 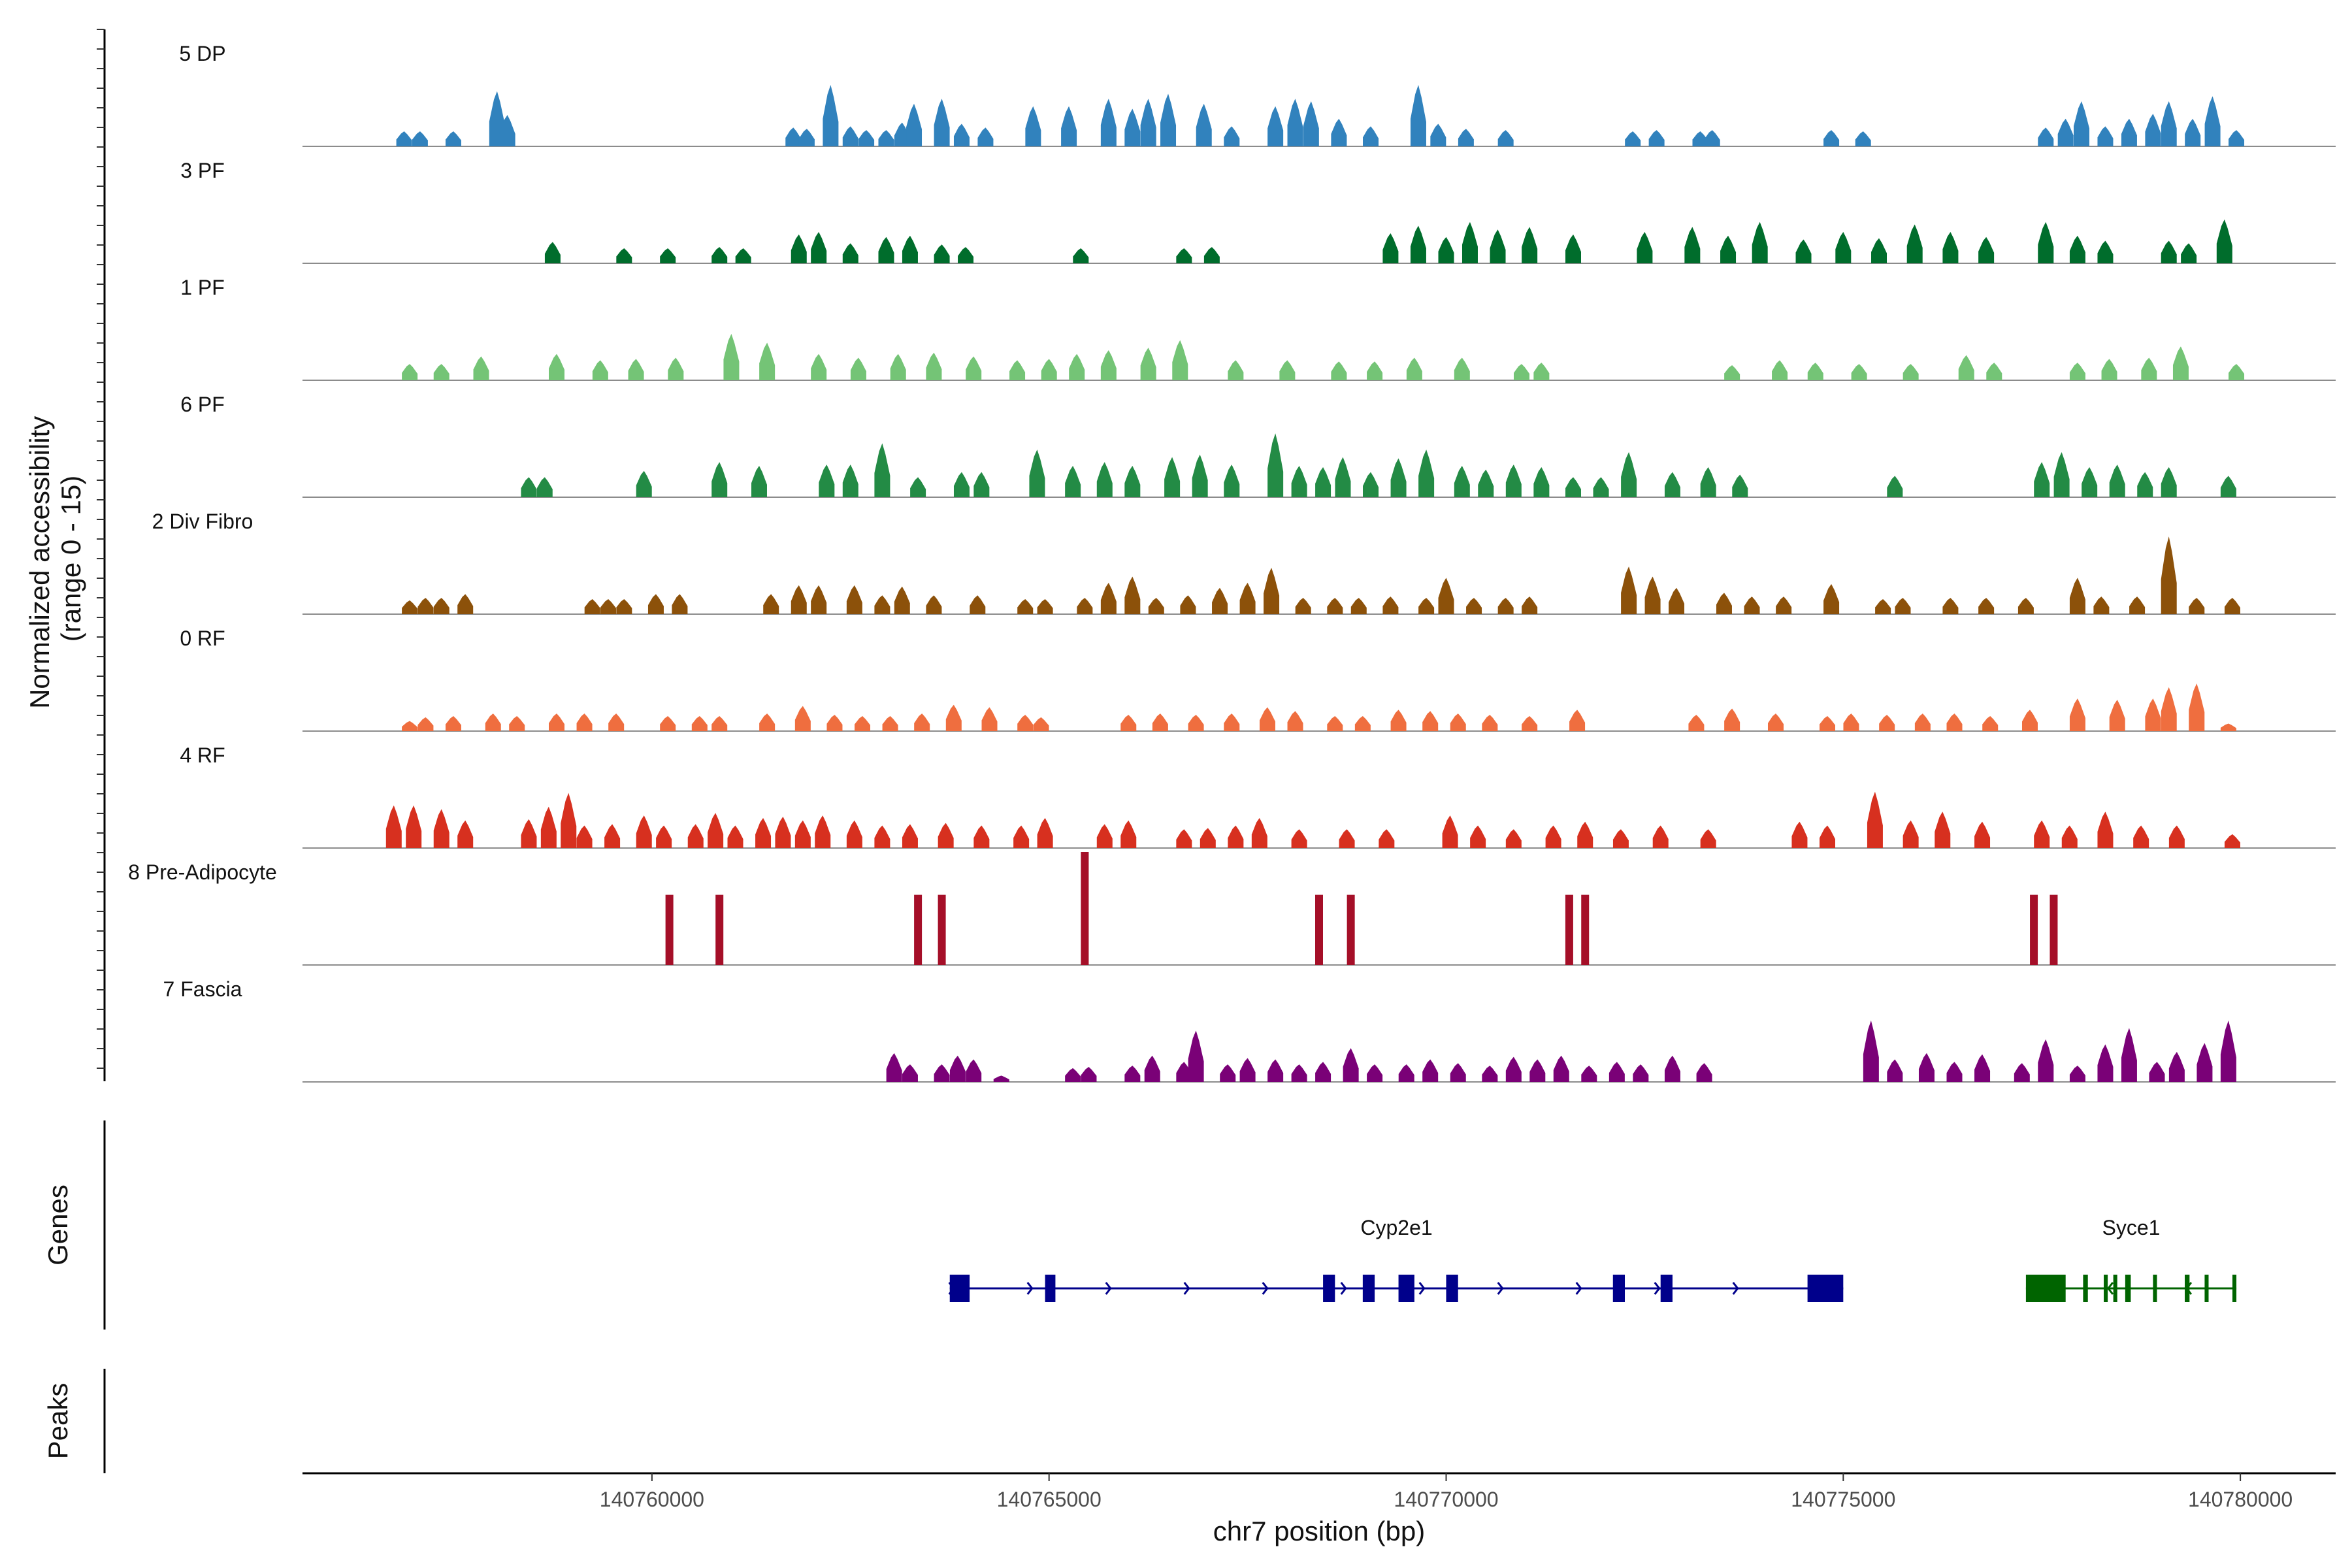 What do you see at coordinates (1396, 1259) in the screenshot?
I see `gene-cyp2e1: Cyp2e1` at bounding box center [1396, 1259].